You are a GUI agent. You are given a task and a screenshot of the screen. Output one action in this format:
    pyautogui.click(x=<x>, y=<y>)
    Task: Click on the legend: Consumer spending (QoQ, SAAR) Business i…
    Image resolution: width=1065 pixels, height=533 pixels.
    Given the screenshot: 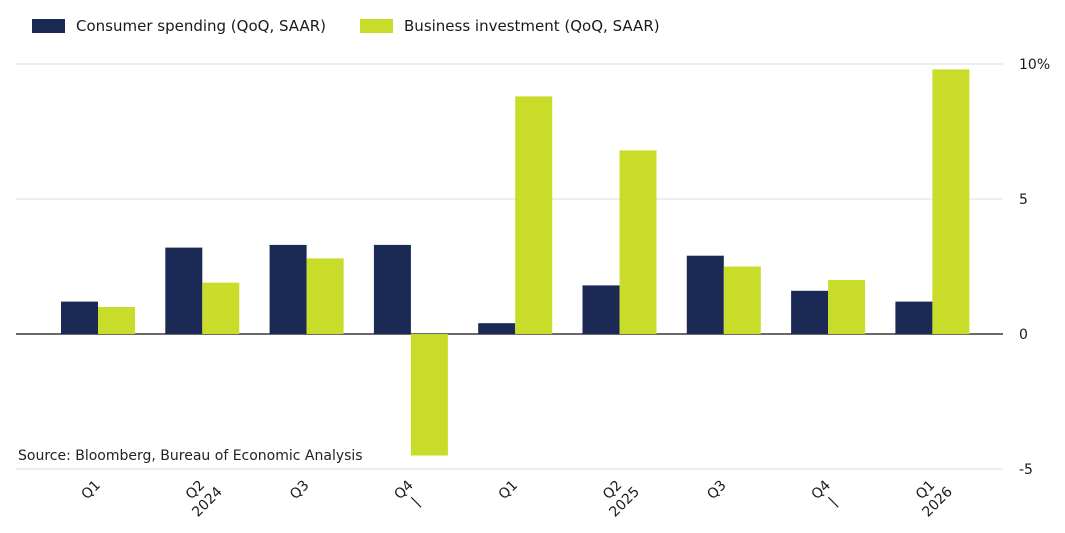 What is the action you would take?
    pyautogui.click(x=363, y=26)
    